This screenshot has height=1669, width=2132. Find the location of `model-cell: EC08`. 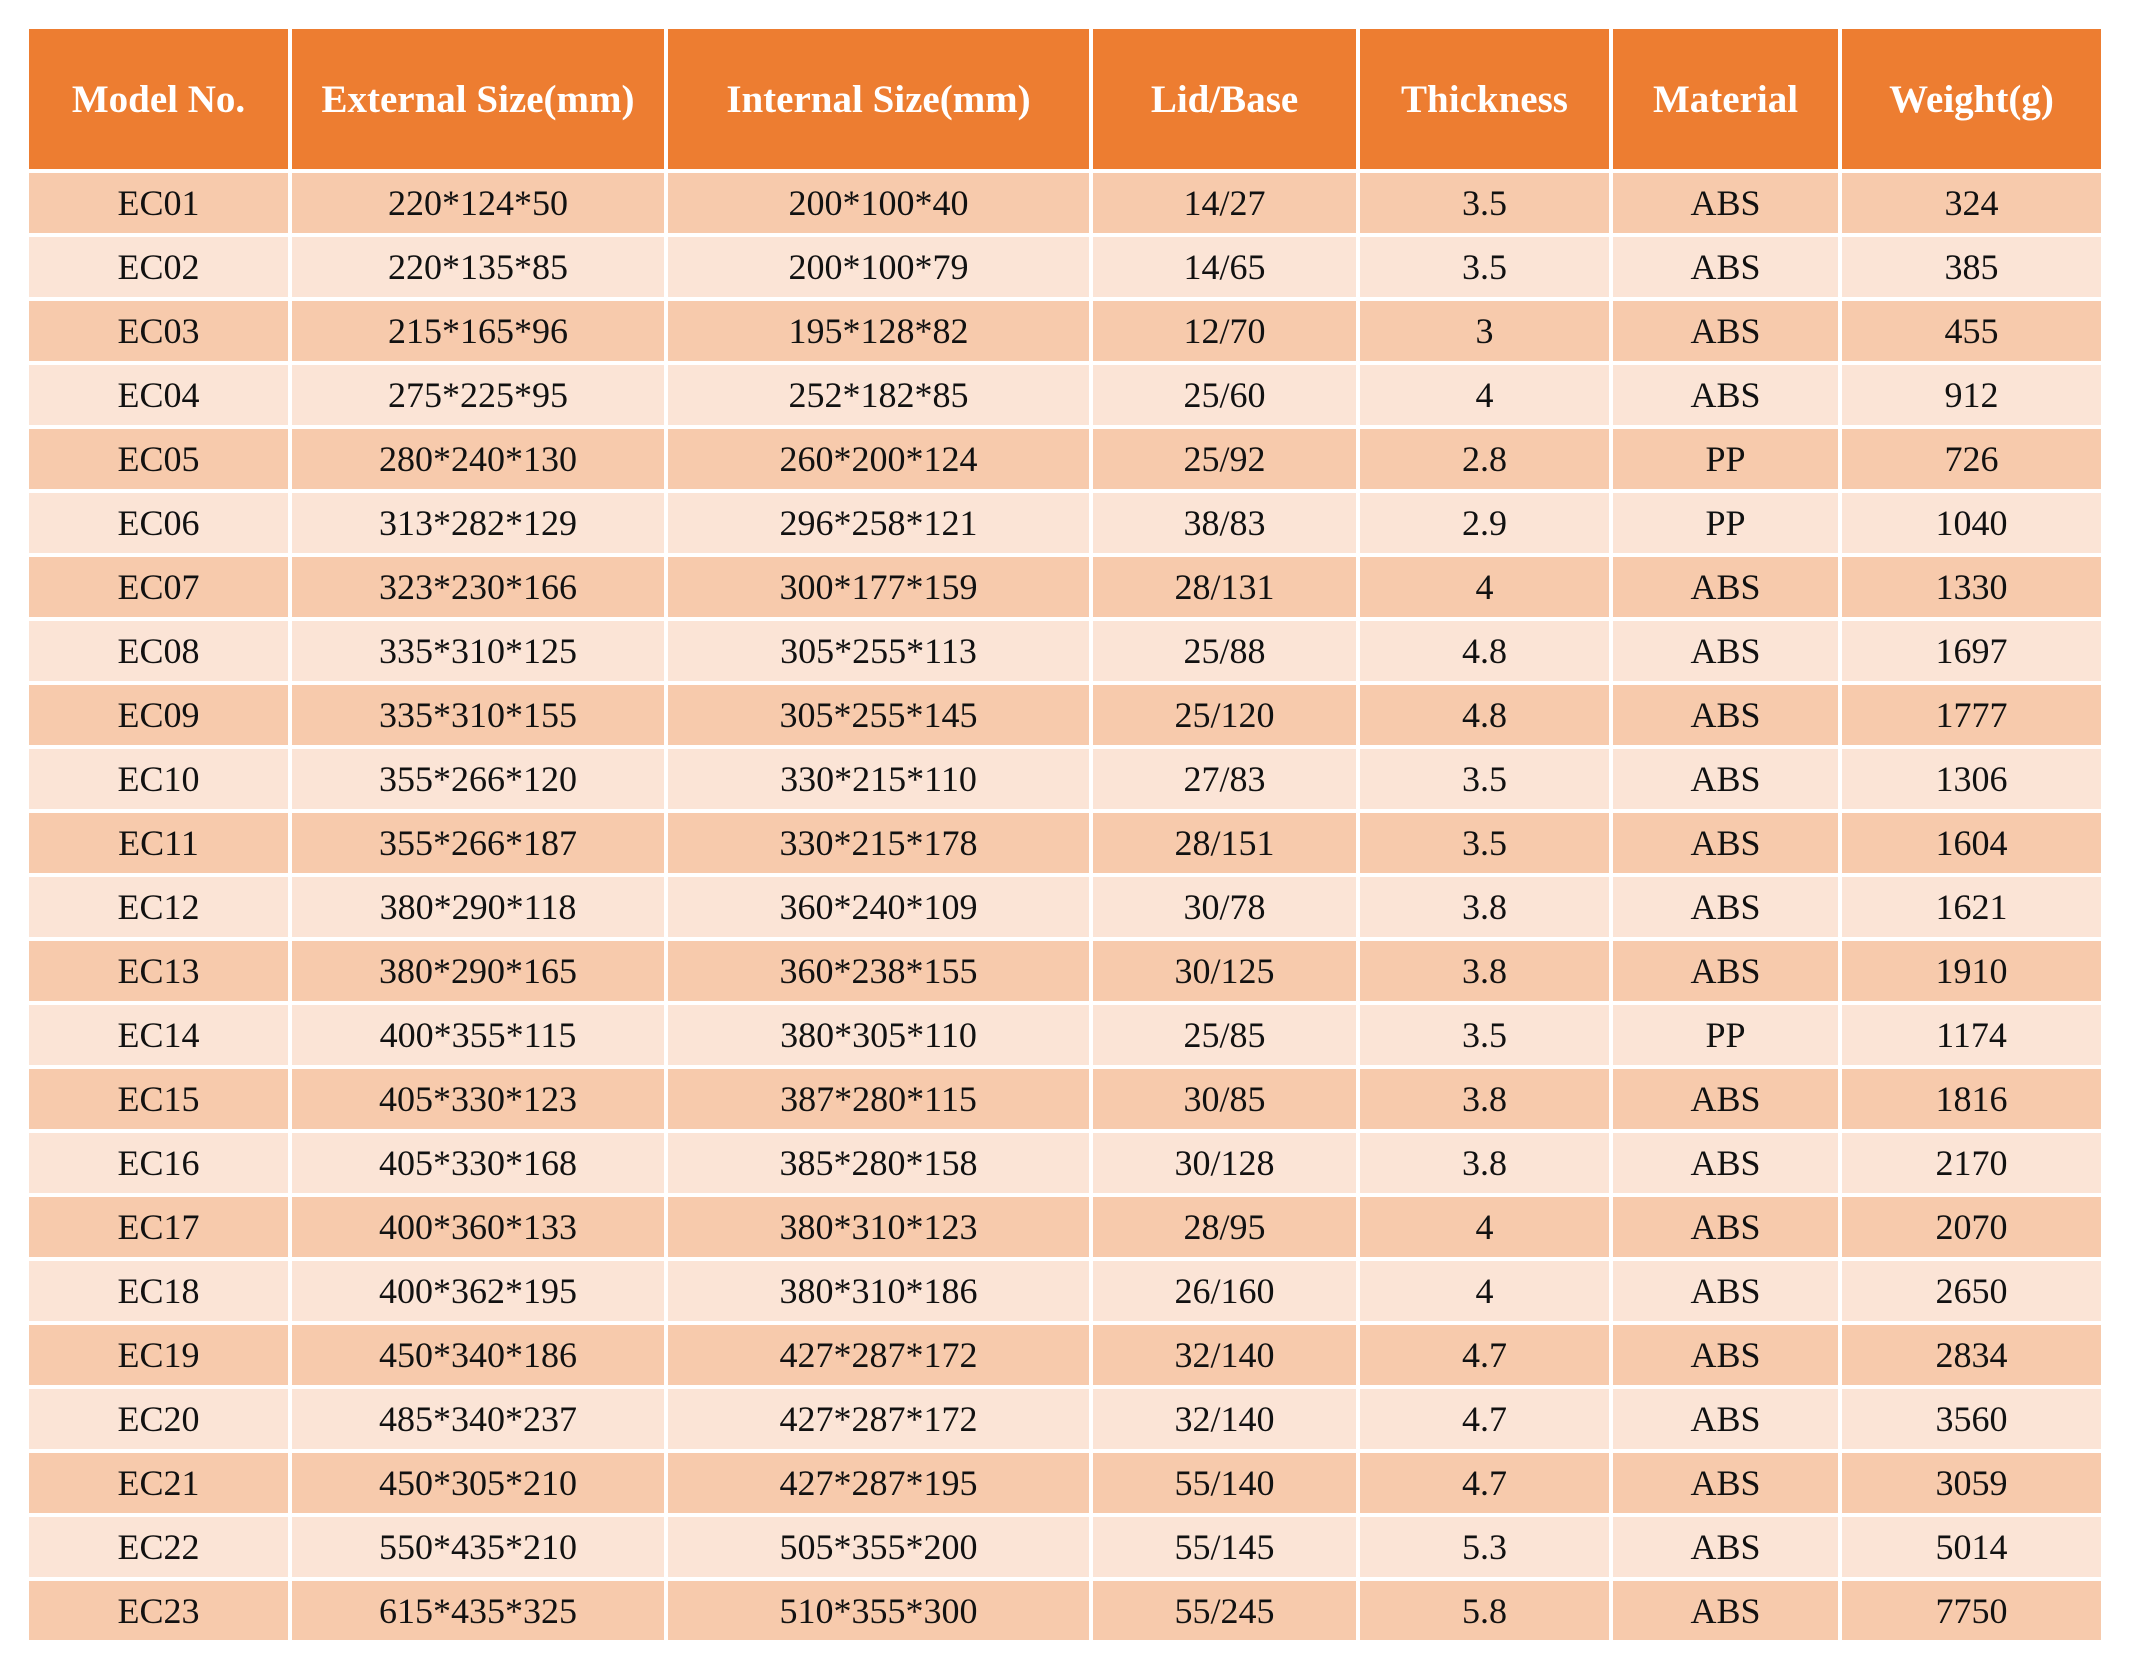

model-cell: EC08 is located at coordinates (158, 651).